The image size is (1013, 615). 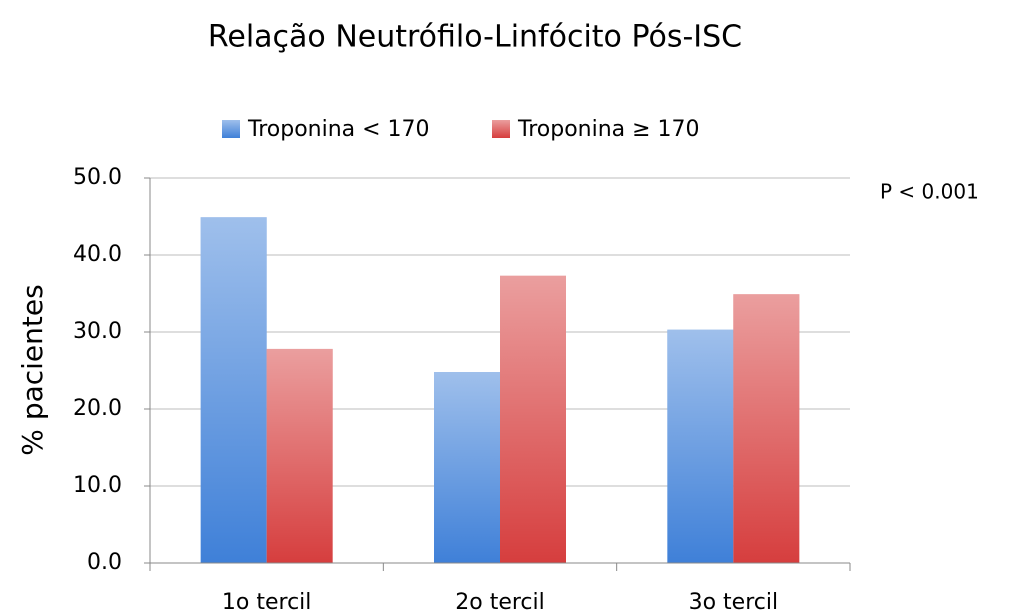 I want to click on y-tick-label: 40.0, so click(x=97, y=254).